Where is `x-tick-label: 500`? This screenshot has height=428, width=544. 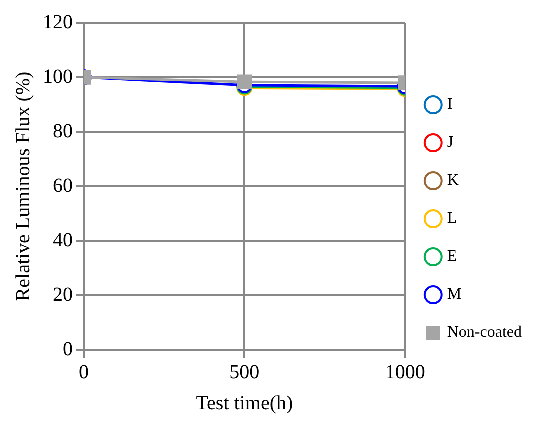 x-tick-label: 500 is located at coordinates (245, 372).